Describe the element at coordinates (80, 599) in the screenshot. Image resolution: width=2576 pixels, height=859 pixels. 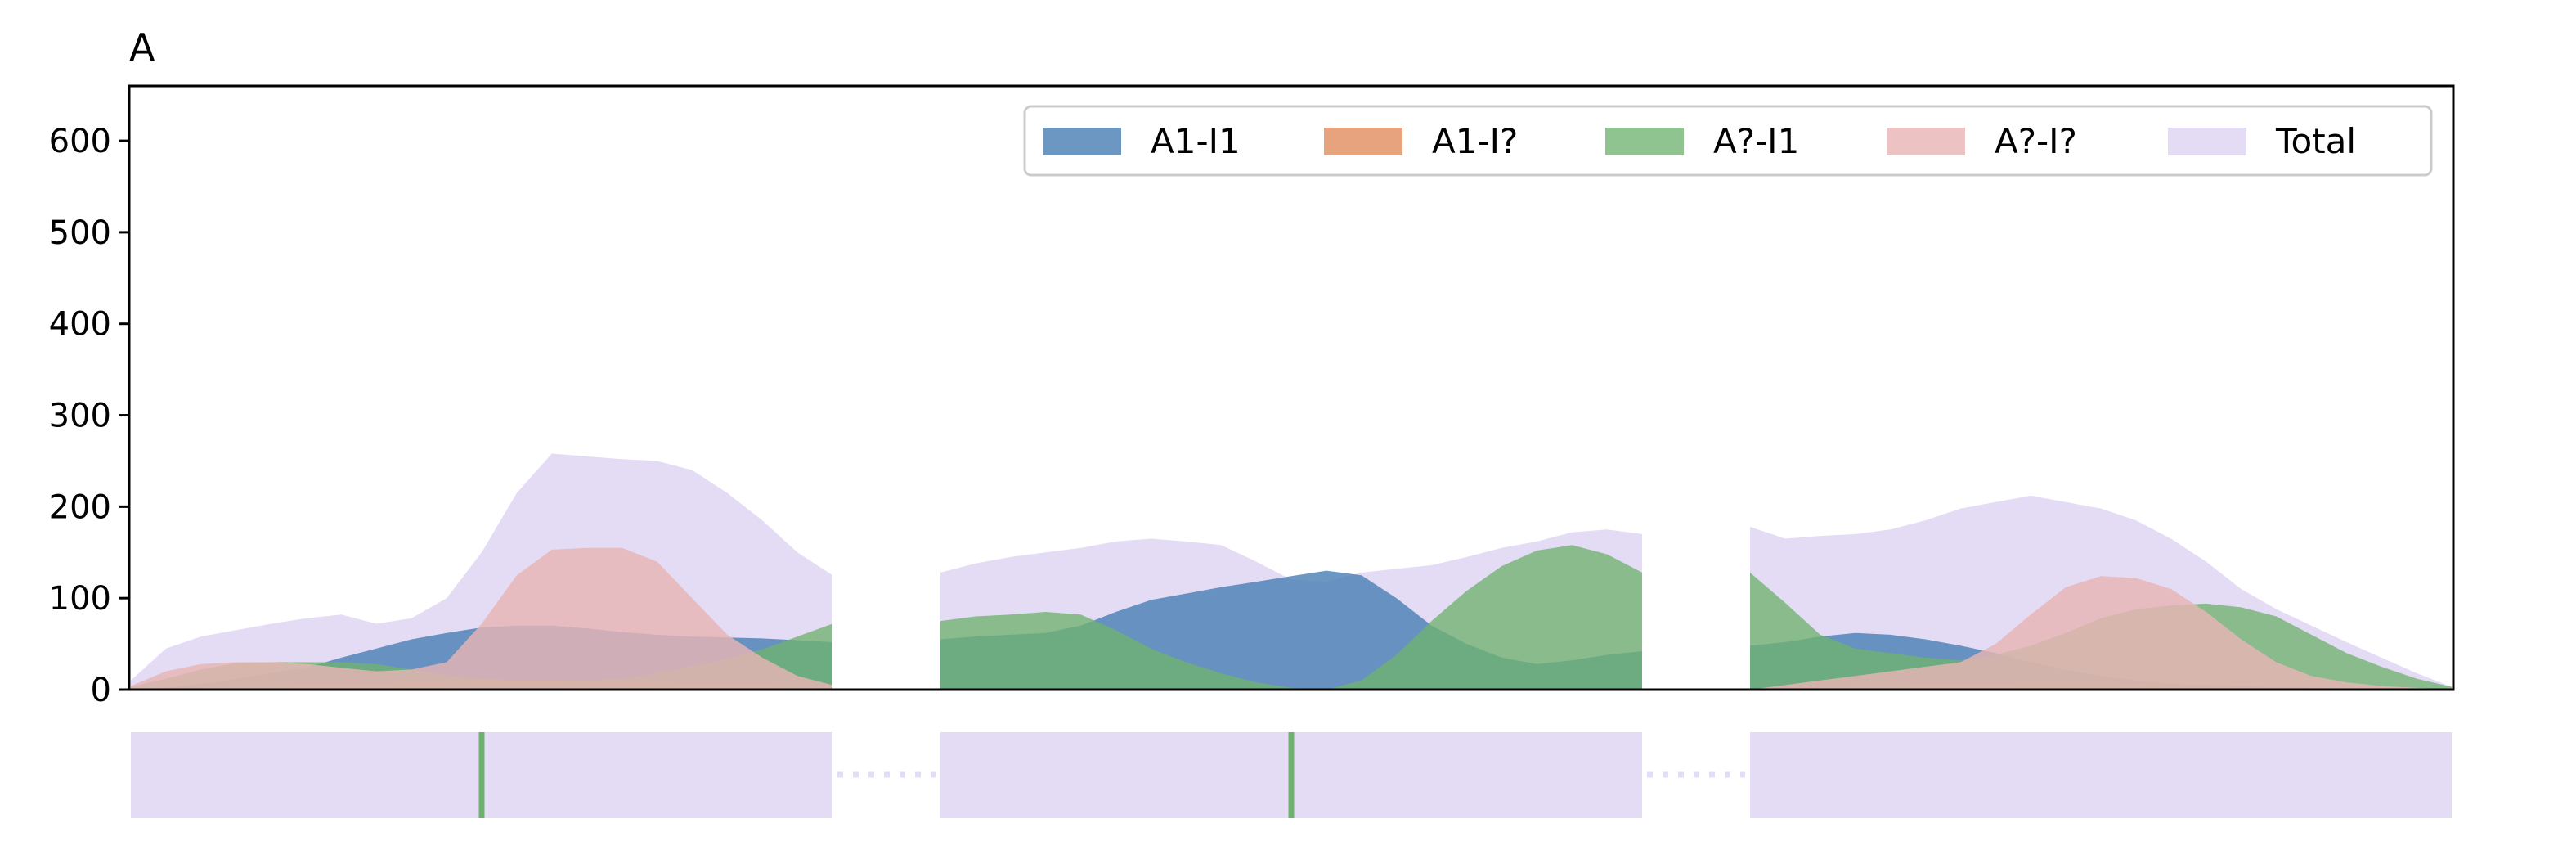
I see `y-tick-label-100: 100` at that location.